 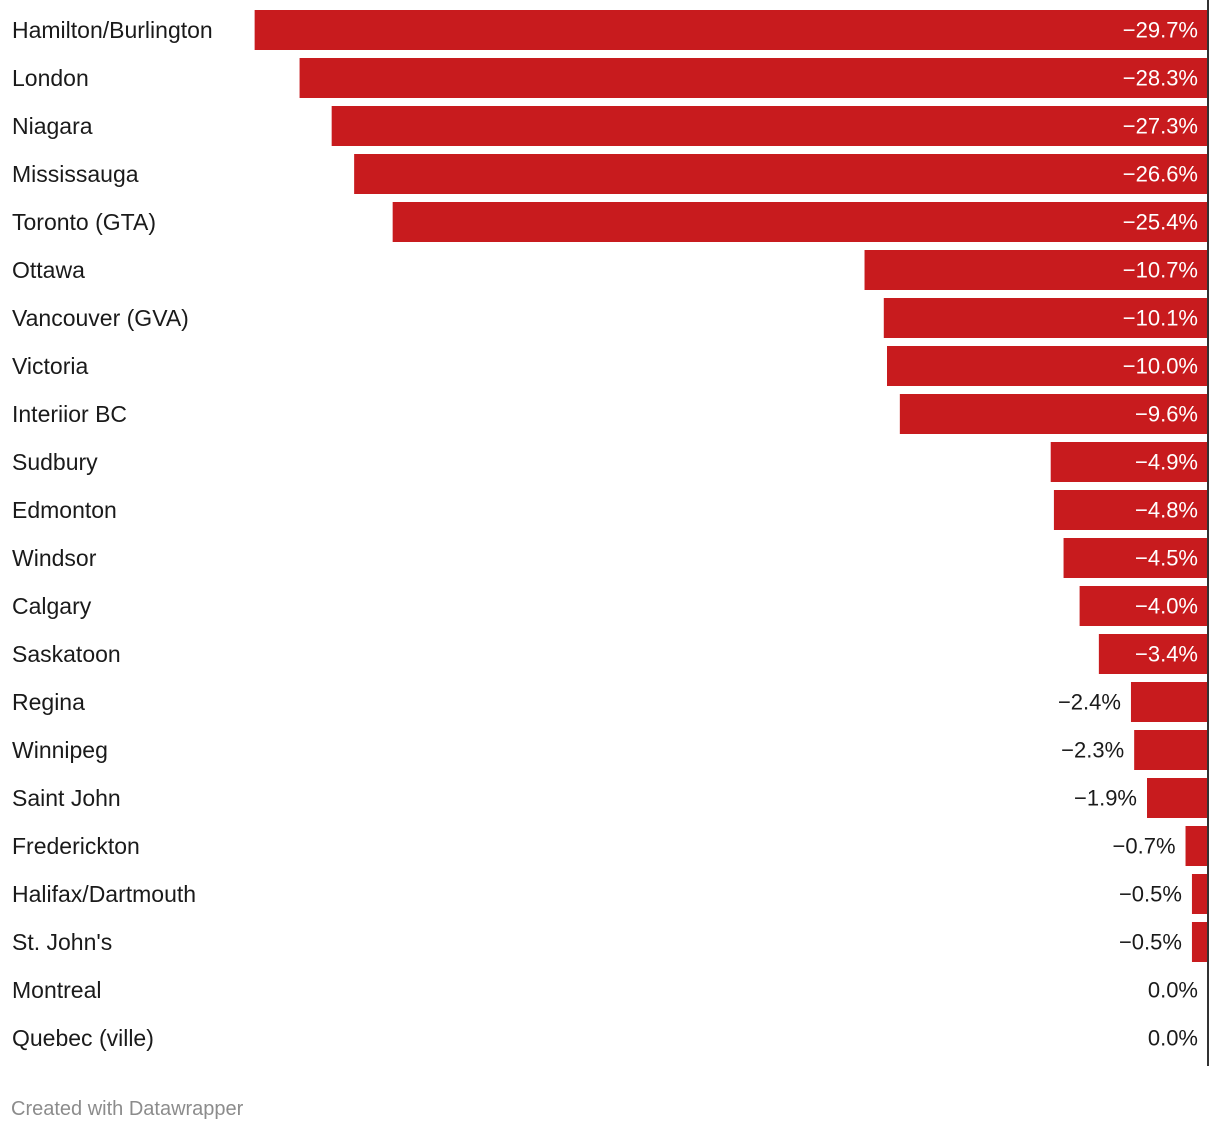 What do you see at coordinates (127, 1109) in the screenshot?
I see `datawrapper-credit: Created with Datawrapper` at bounding box center [127, 1109].